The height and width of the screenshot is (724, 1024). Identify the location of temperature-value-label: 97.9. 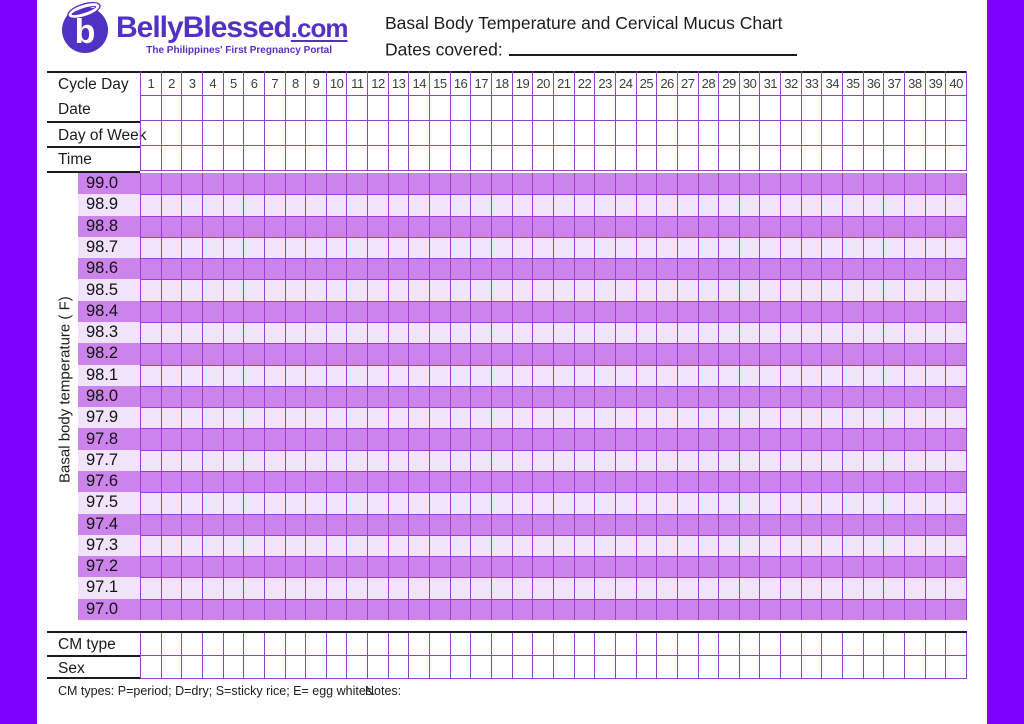
(102, 417).